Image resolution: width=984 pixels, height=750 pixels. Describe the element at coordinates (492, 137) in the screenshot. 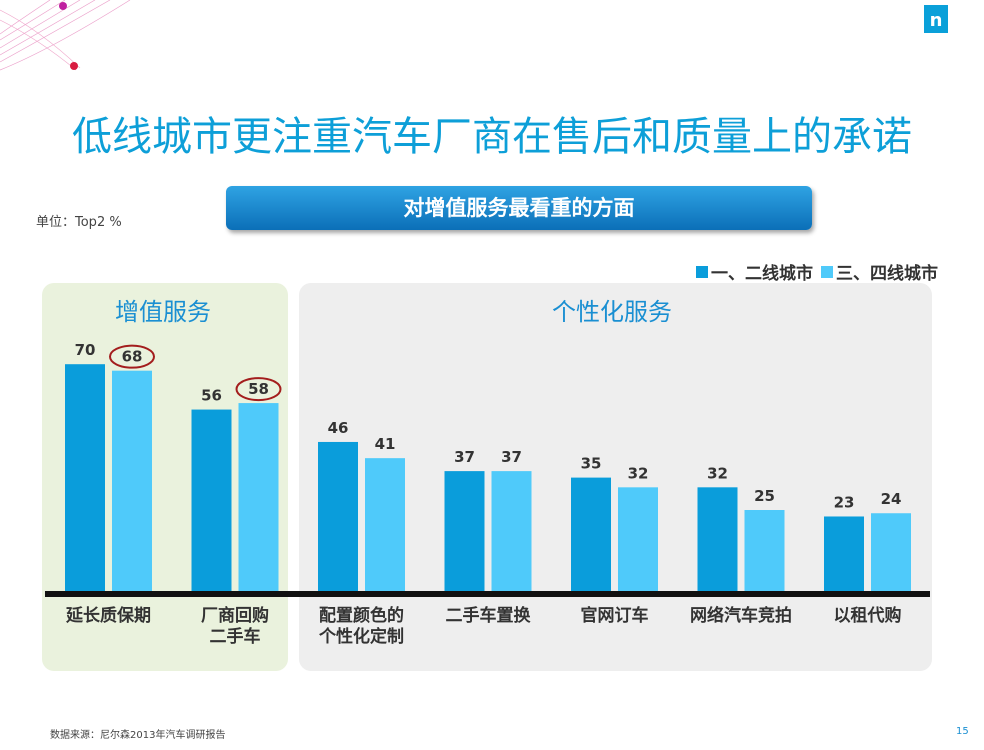

I see `page-title: 低线城市更注重汽车厂商在售后和质量上的承诺` at that location.